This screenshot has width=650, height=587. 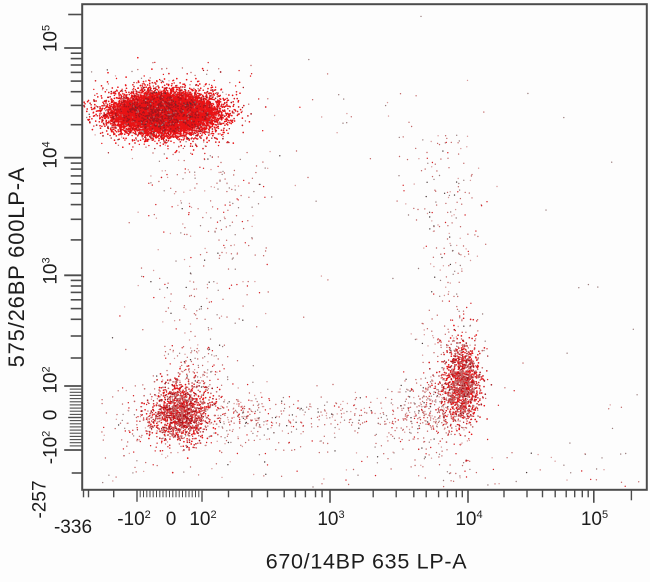 What do you see at coordinates (73, 527) in the screenshot?
I see `svg-text: -336` at bounding box center [73, 527].